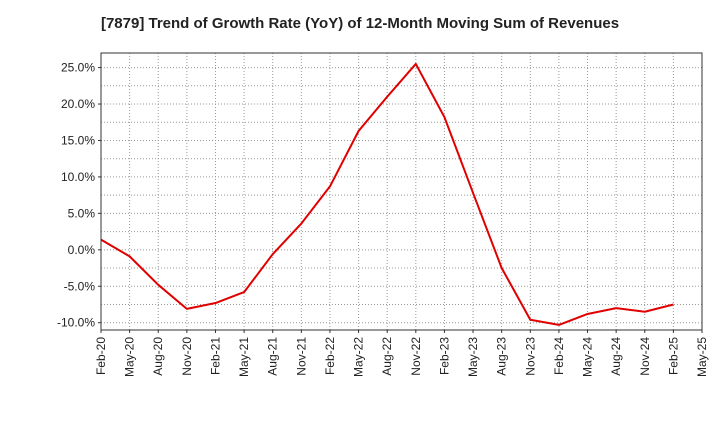 Image resolution: width=720 pixels, height=440 pixels. I want to click on y-tick-label: -10.0%, so click(76, 323).